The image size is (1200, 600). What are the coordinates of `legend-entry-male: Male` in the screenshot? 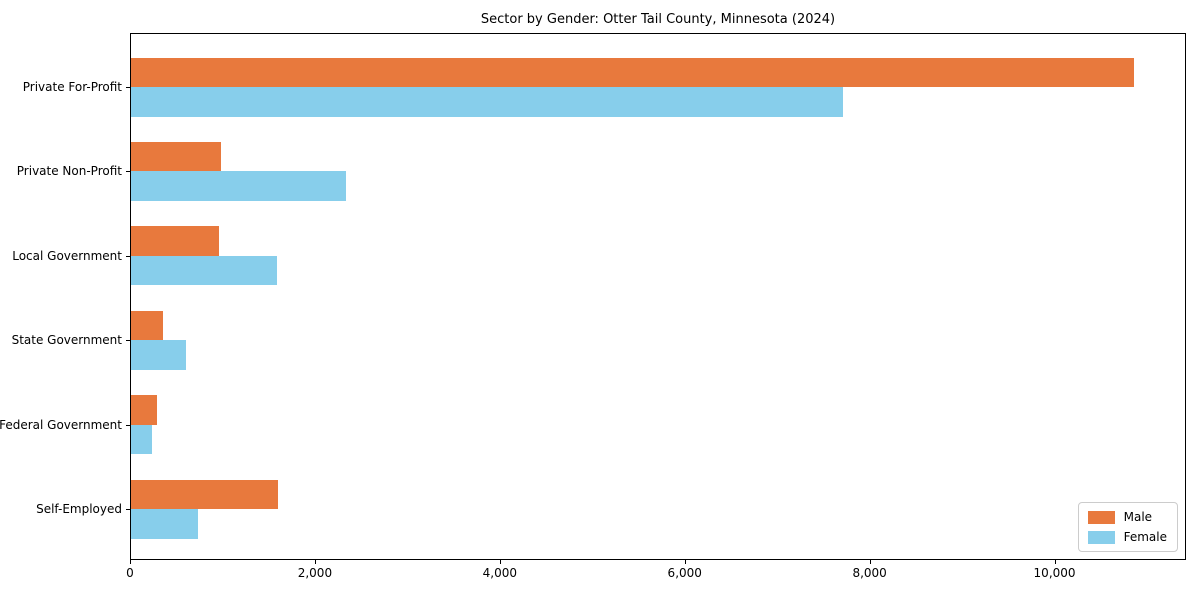 It's located at (1127, 517).